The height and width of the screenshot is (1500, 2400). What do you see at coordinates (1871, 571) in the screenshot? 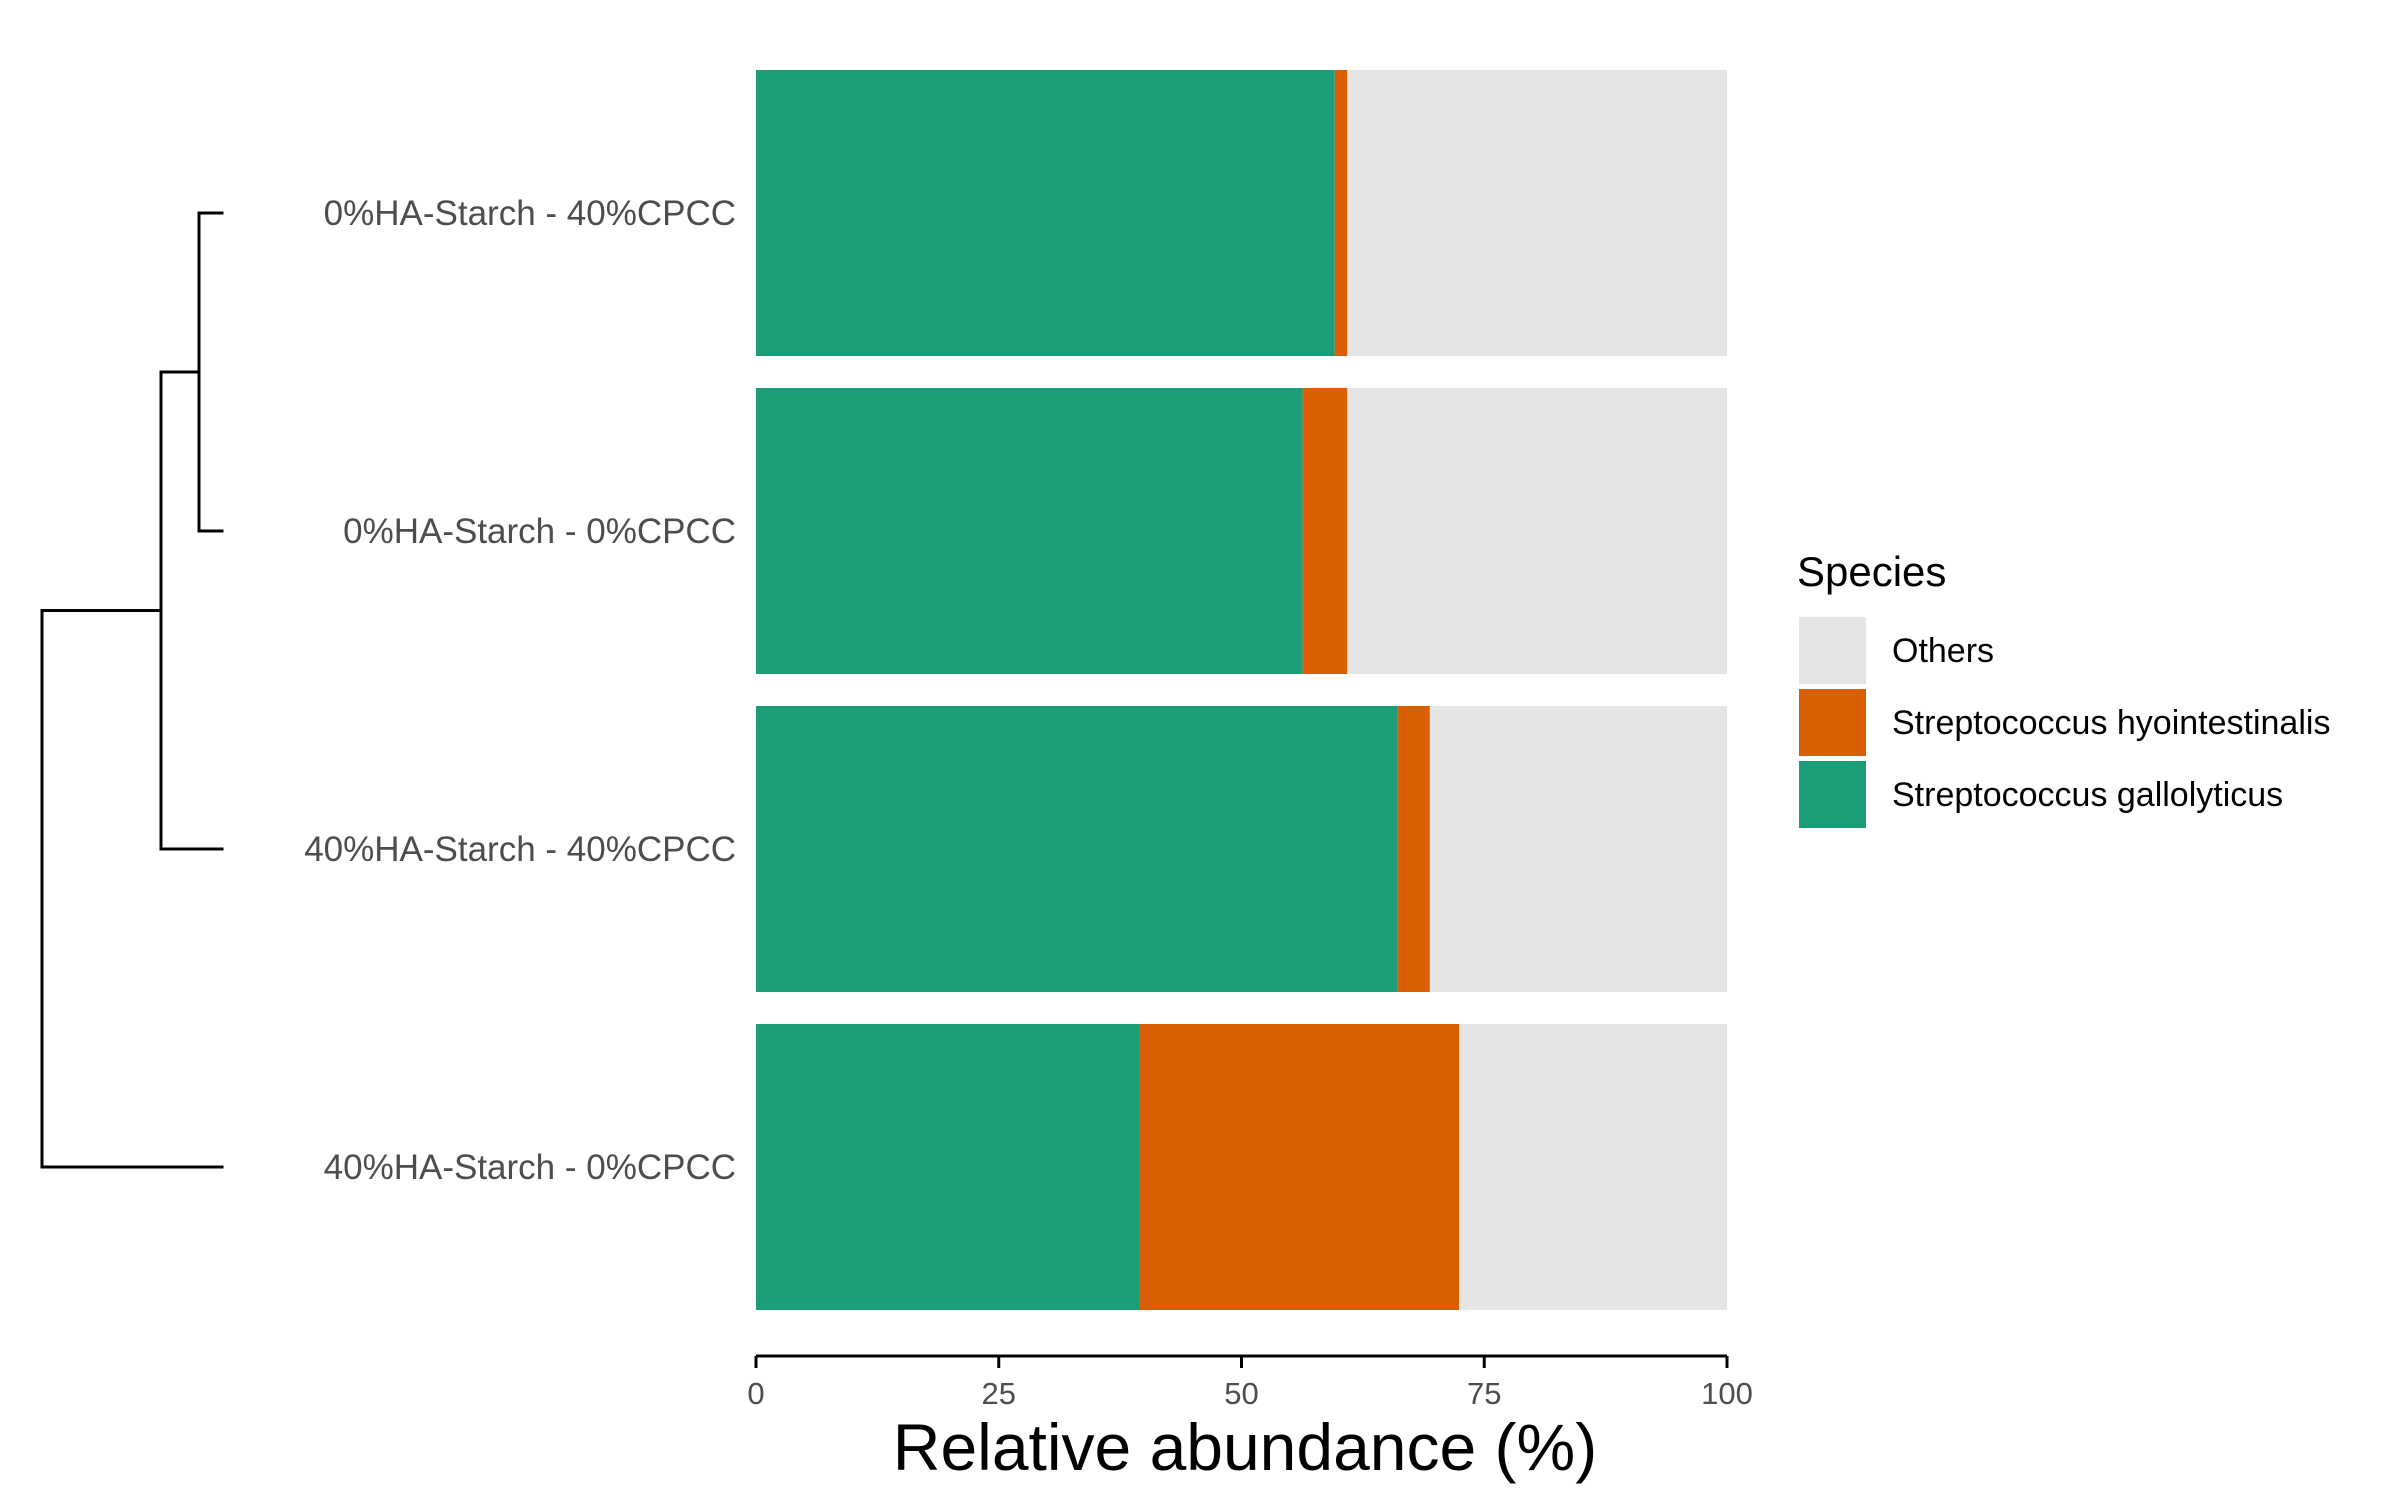
I see `legend-title: Species` at bounding box center [1871, 571].